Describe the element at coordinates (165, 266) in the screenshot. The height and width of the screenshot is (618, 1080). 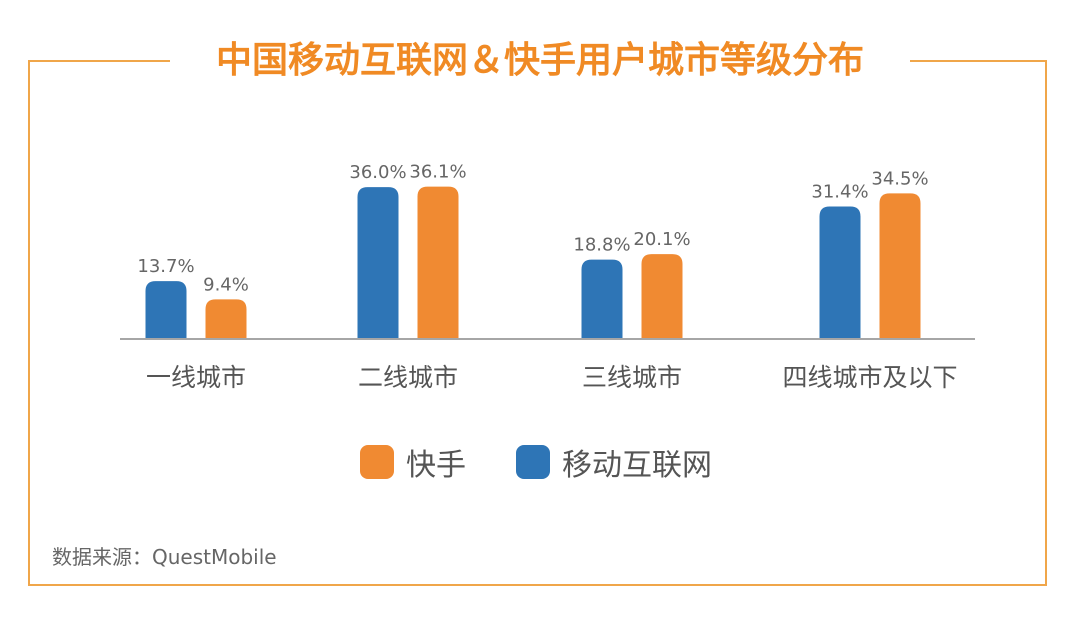
I see `data-label-mobile-internet-0: 13.7%` at that location.